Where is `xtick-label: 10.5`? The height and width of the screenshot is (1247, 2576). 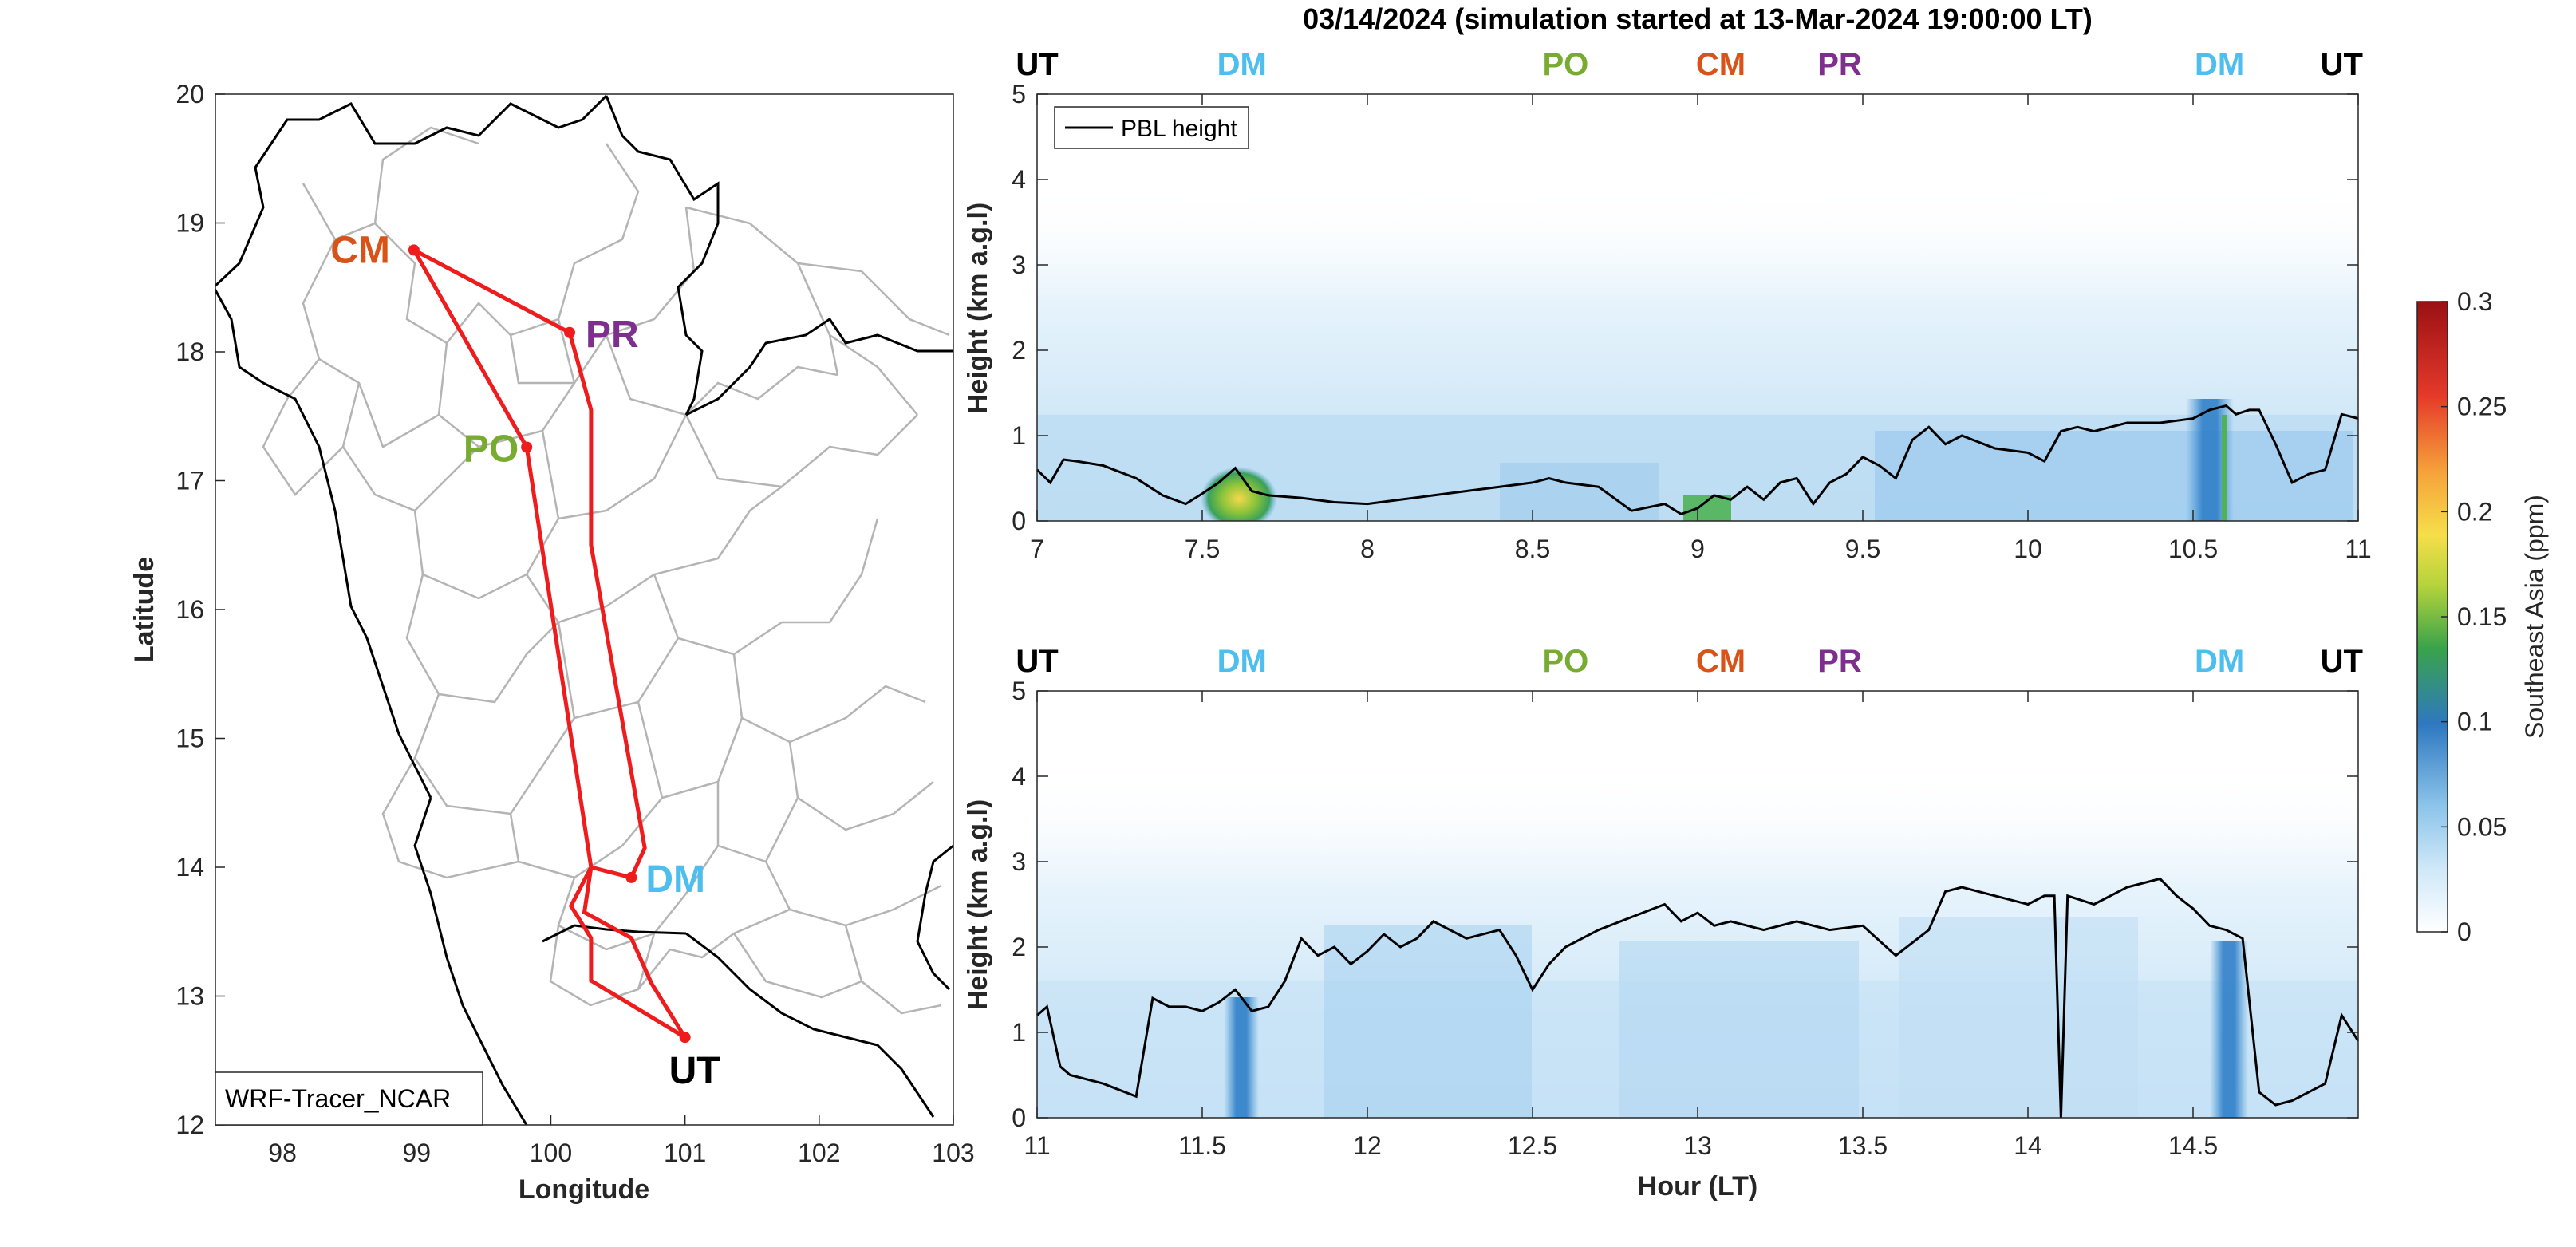 xtick-label: 10.5 is located at coordinates (2193, 549).